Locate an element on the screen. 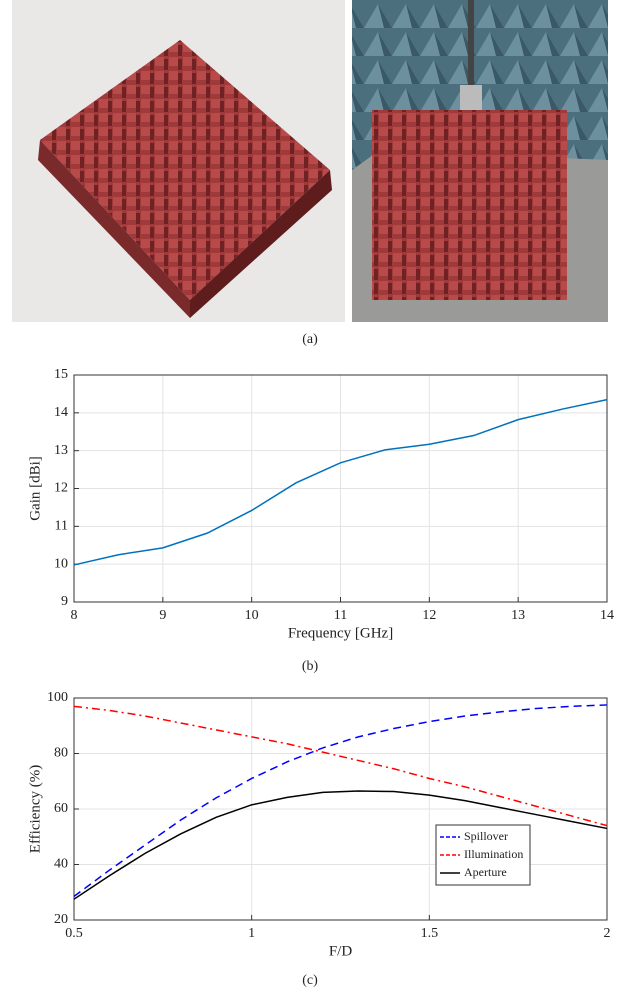 This screenshot has width=621, height=995. caption: (a) is located at coordinates (310, 339).